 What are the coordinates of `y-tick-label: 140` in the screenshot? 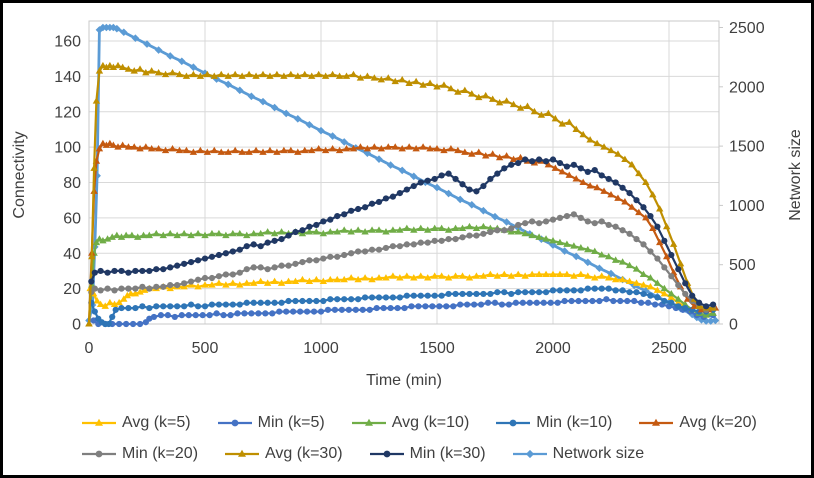 It's located at (67, 77).